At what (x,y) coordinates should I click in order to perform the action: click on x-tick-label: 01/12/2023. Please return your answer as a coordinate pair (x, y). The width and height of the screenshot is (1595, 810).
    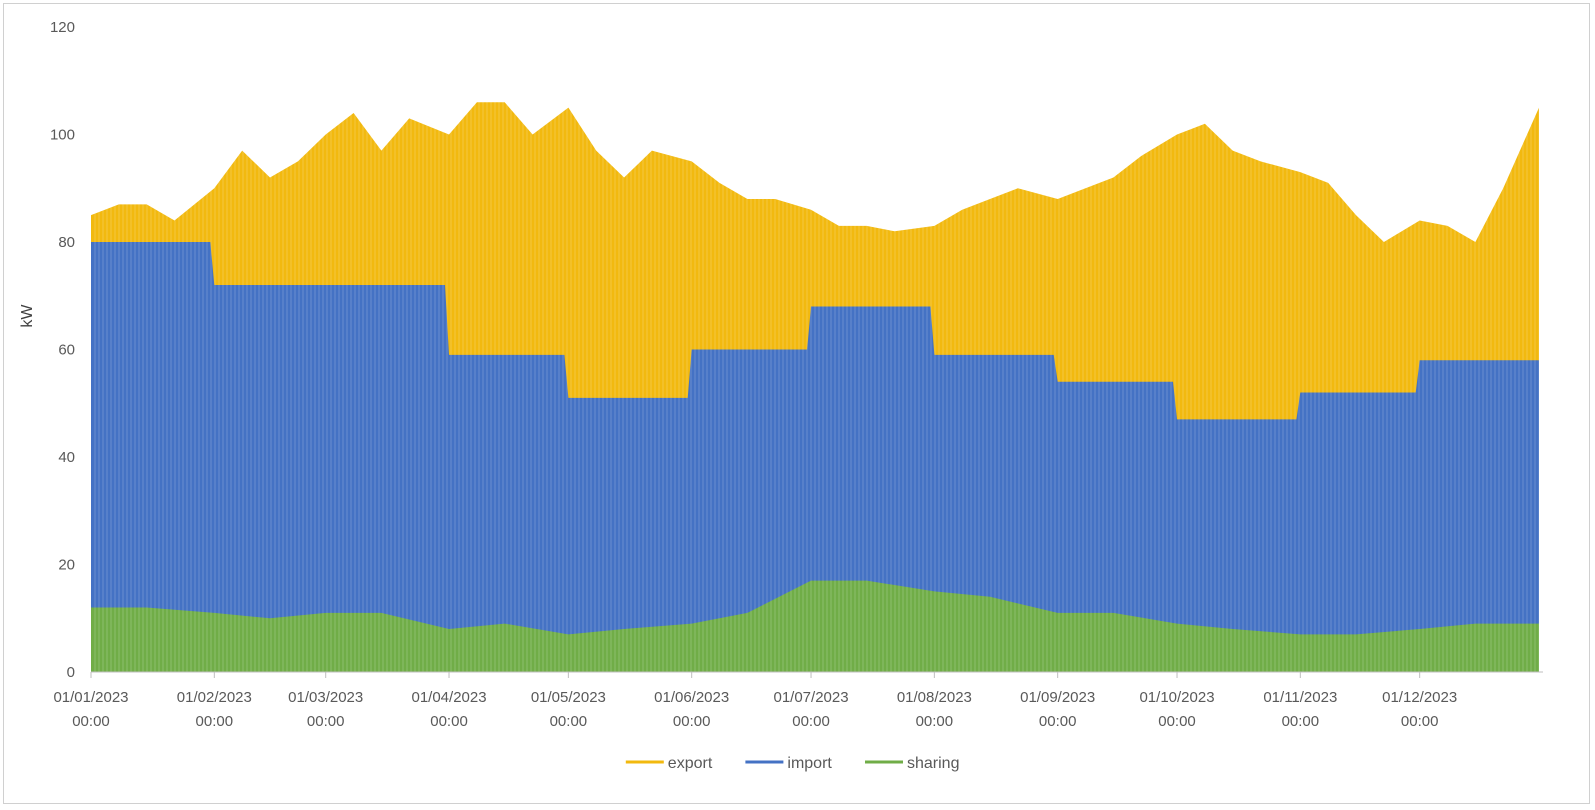
    Looking at the image, I should click on (1419, 697).